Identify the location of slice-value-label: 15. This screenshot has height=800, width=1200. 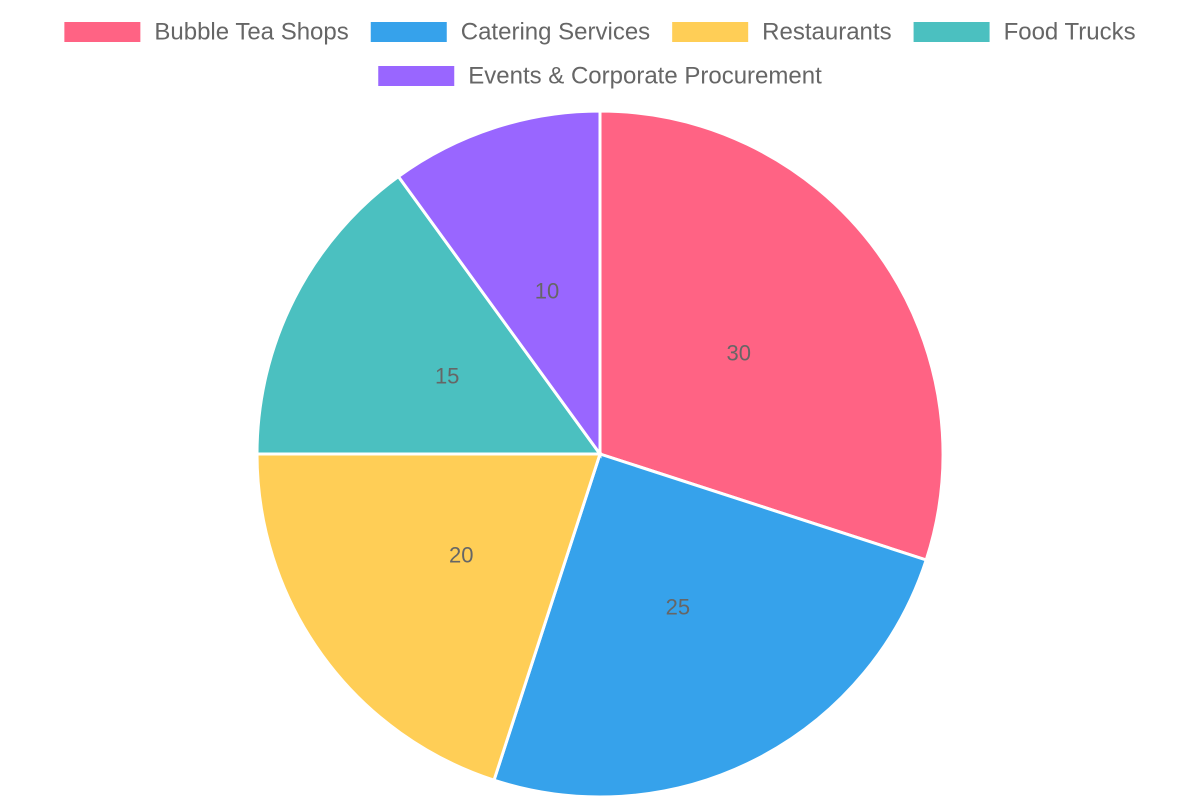
(447, 376).